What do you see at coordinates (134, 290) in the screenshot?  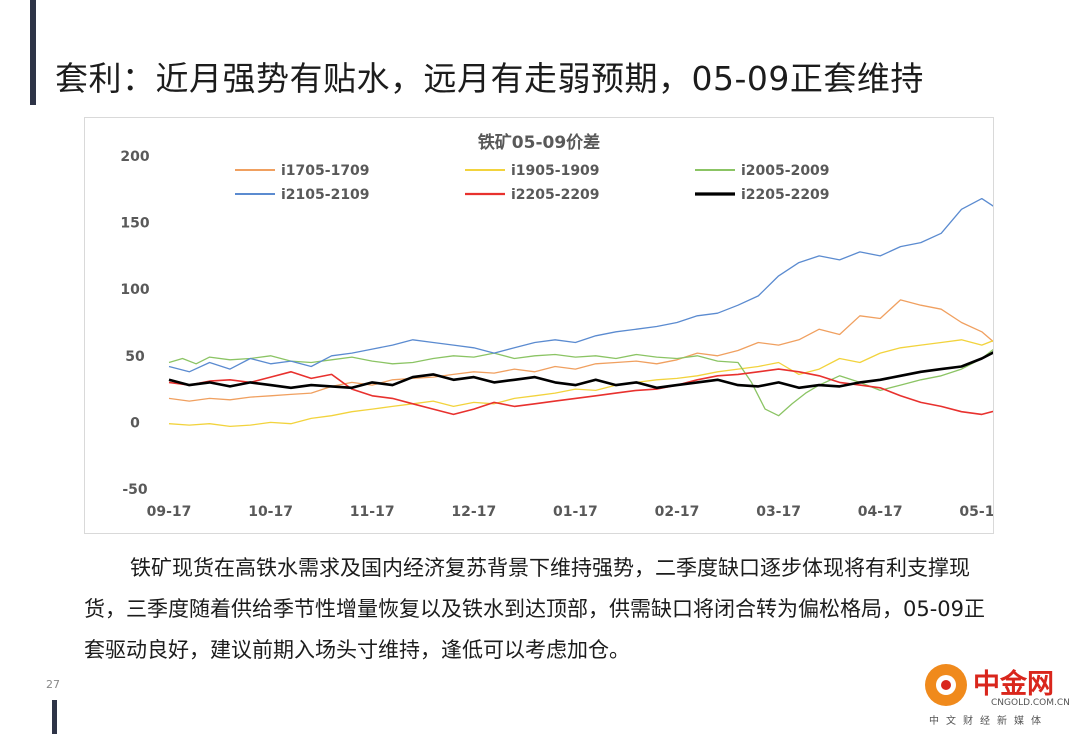 I see `y-tick-label: 100` at bounding box center [134, 290].